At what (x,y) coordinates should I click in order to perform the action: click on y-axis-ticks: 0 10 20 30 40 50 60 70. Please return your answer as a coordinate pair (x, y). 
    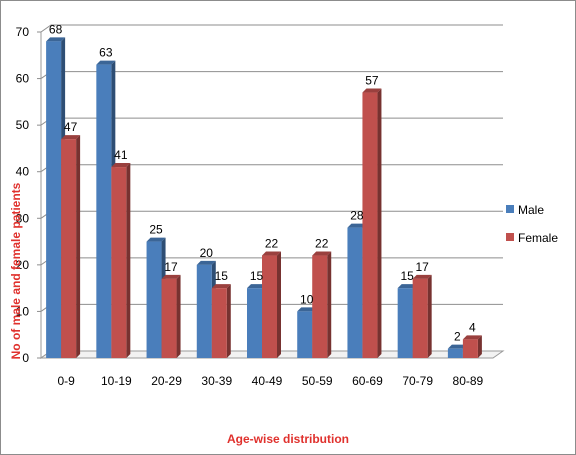
    Looking at the image, I should click on (28, 195).